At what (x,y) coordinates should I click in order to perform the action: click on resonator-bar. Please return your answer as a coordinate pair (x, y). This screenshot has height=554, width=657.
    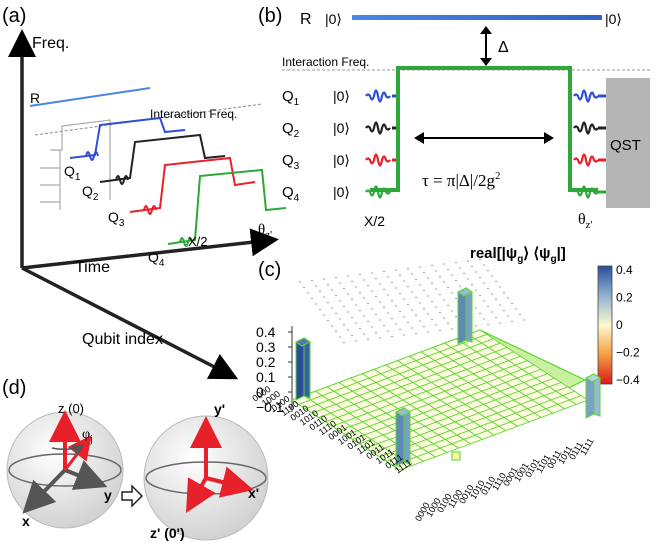
    Looking at the image, I should click on (477, 17).